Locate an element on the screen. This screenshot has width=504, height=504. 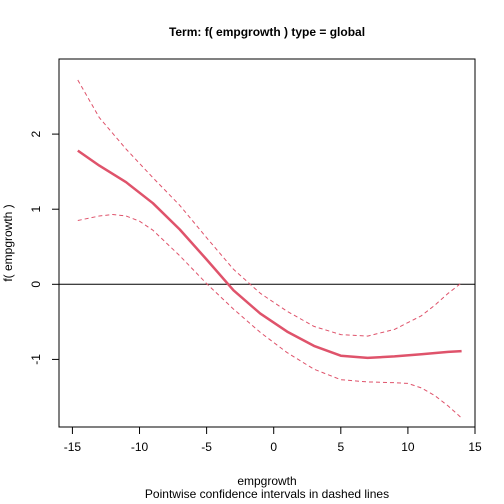
x-tick-label: -10 is located at coordinates (140, 447).